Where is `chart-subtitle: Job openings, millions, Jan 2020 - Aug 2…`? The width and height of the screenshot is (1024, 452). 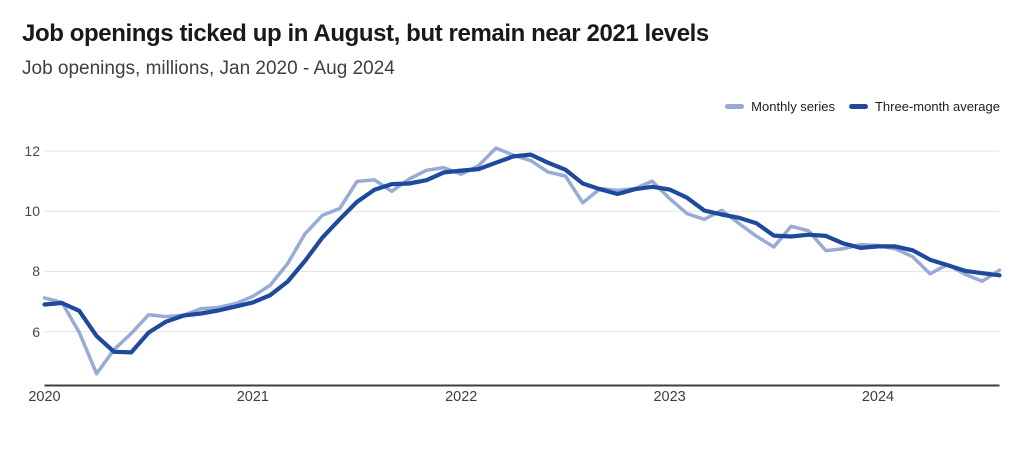
chart-subtitle: Job openings, millions, Jan 2020 - Aug 2… is located at coordinates (208, 68).